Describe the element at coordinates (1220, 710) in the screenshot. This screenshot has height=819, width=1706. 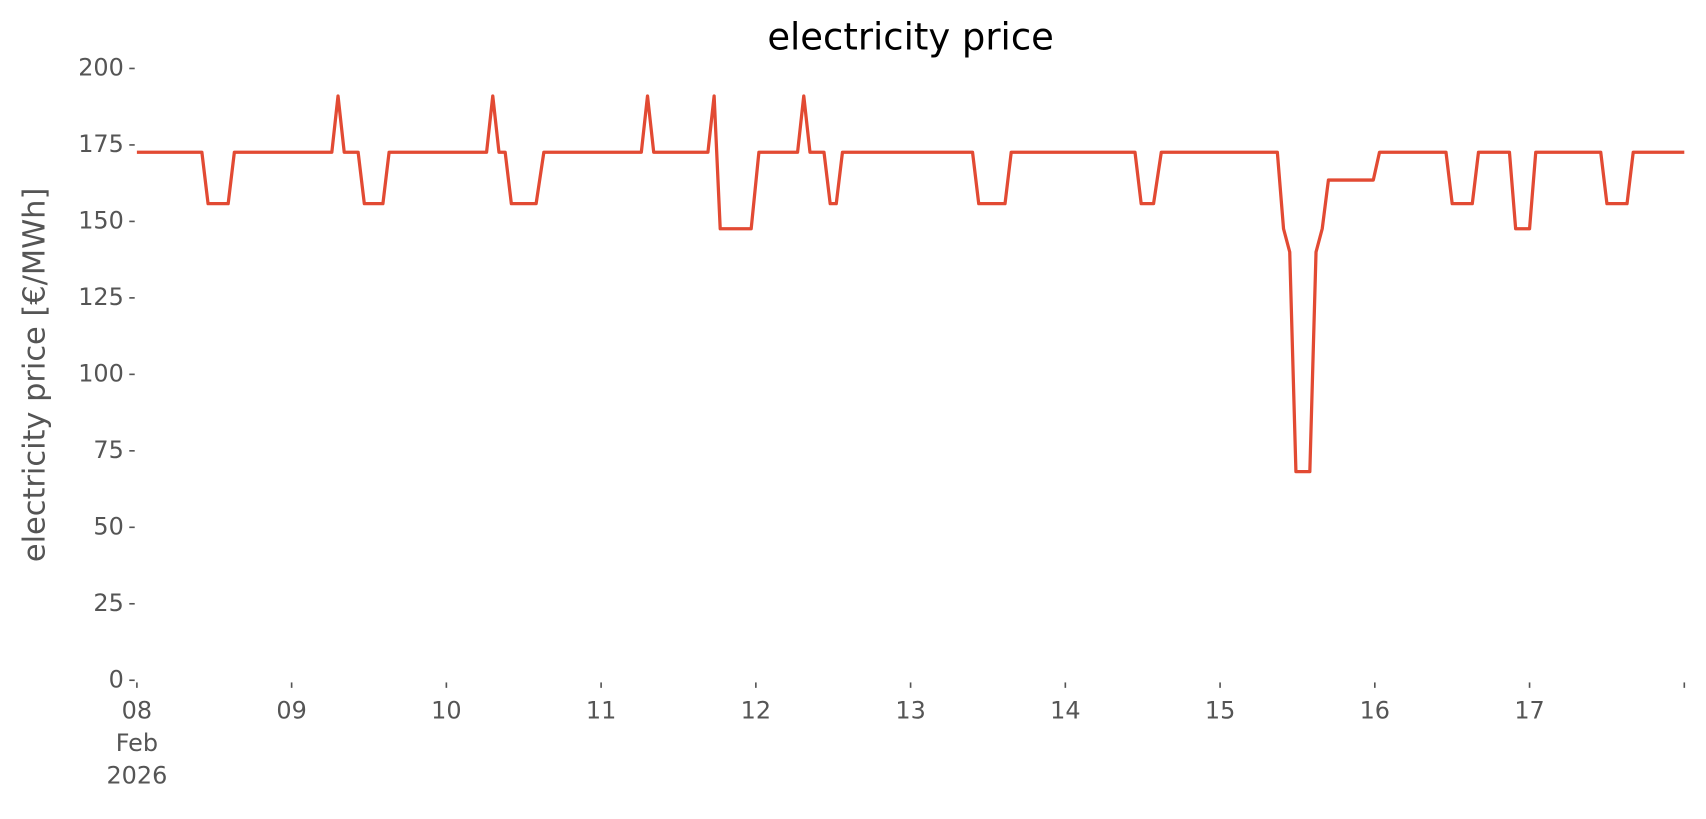
I see `x-tick-label: 15` at that location.